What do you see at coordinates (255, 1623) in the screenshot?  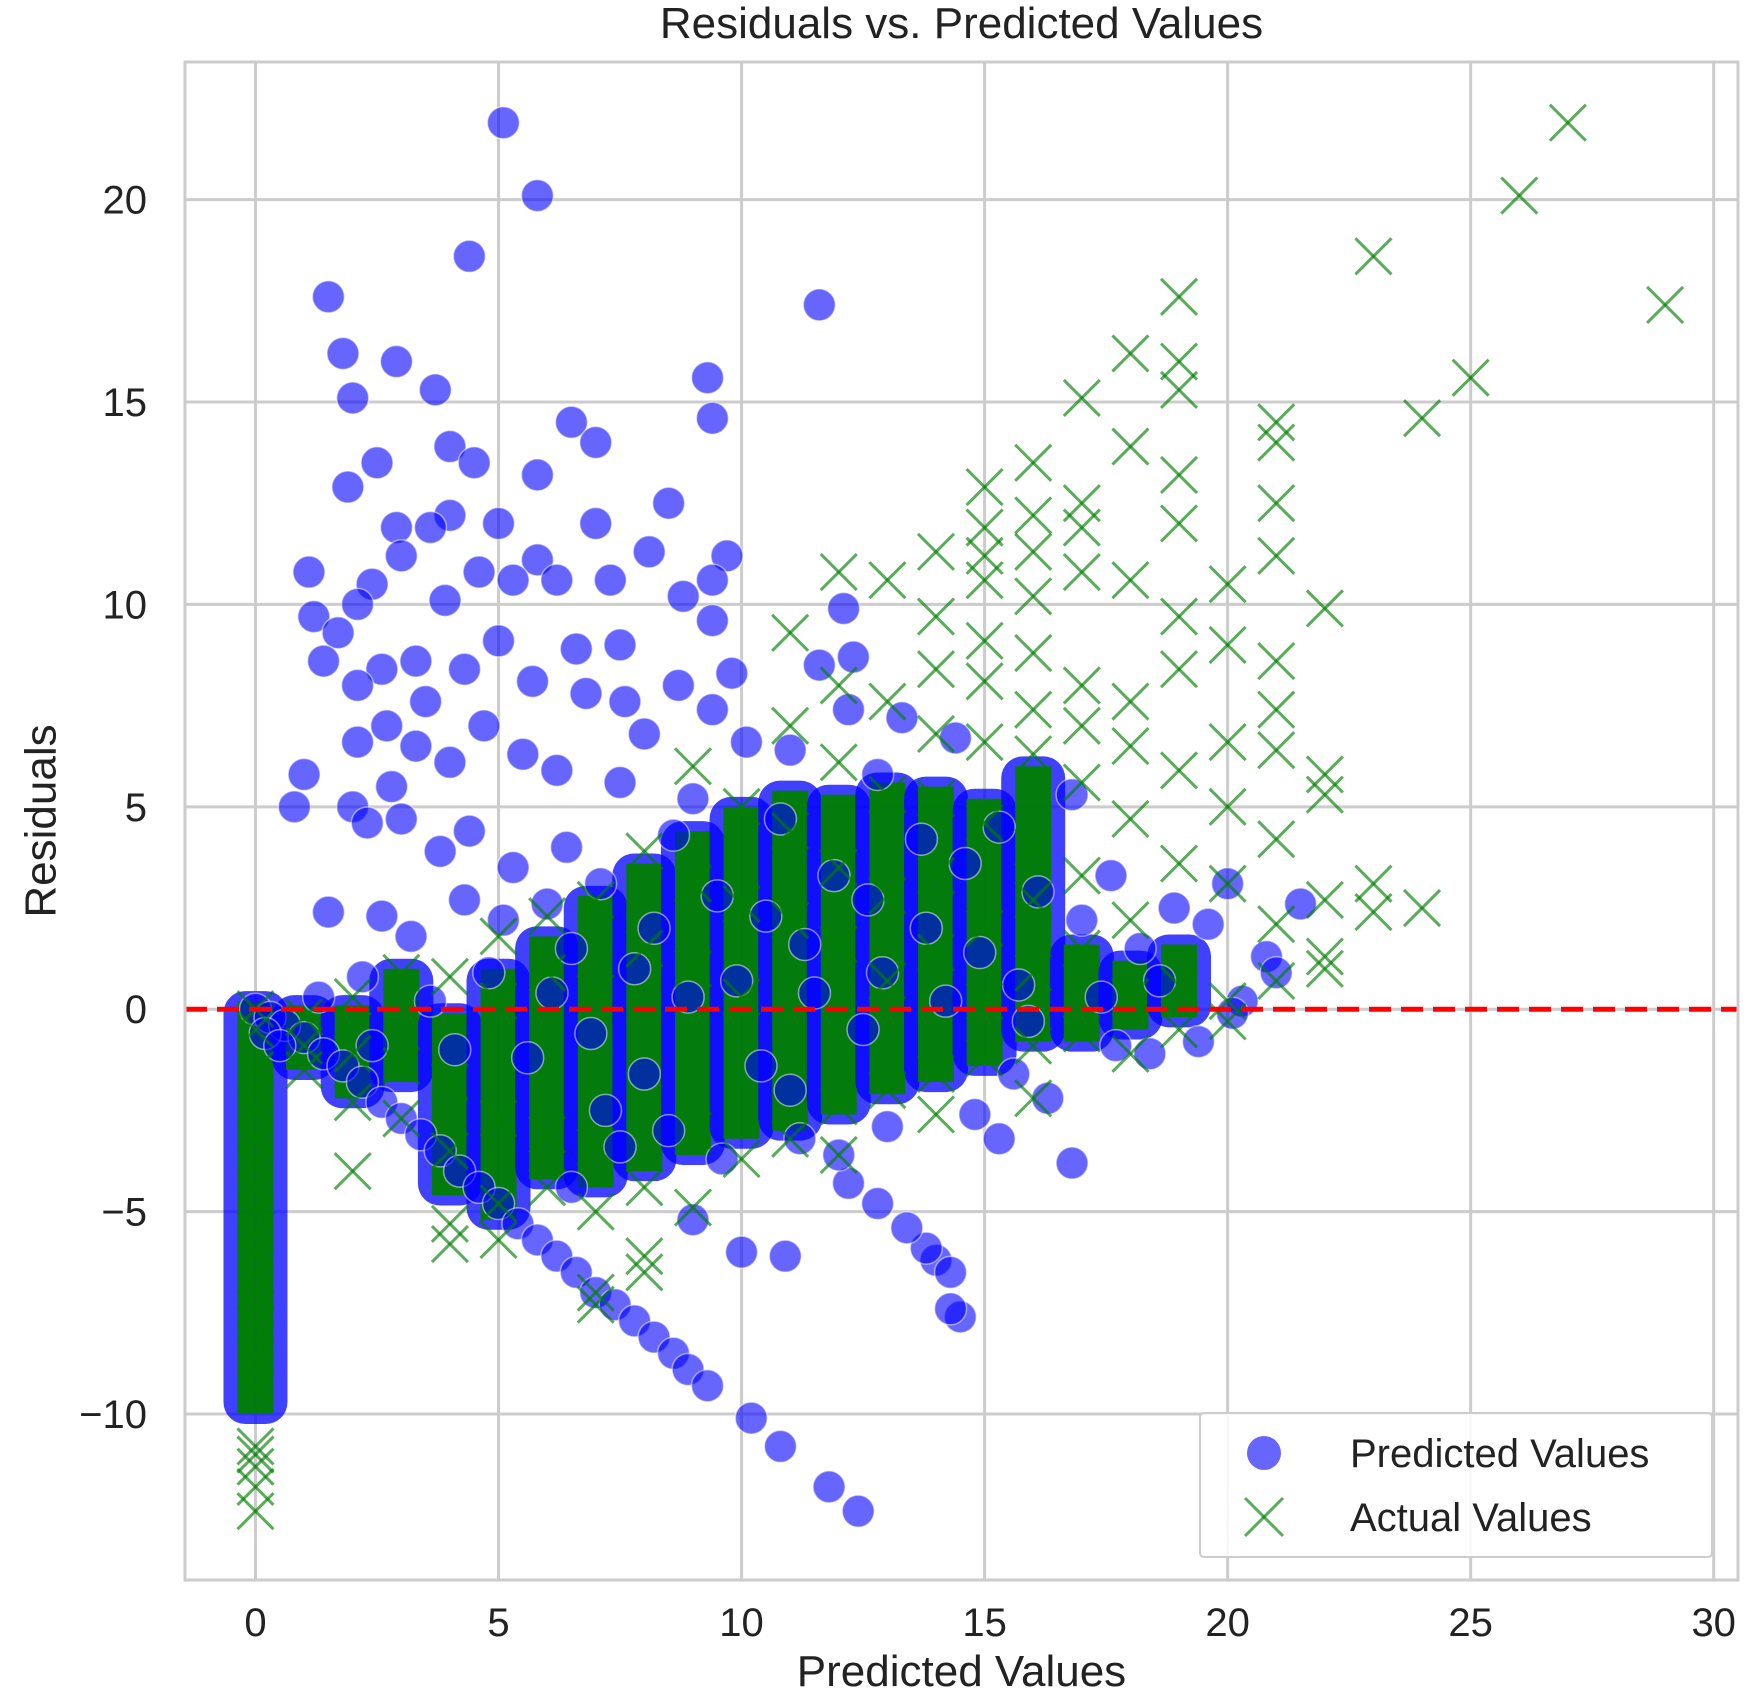 I see `x-tick-label: 0` at bounding box center [255, 1623].